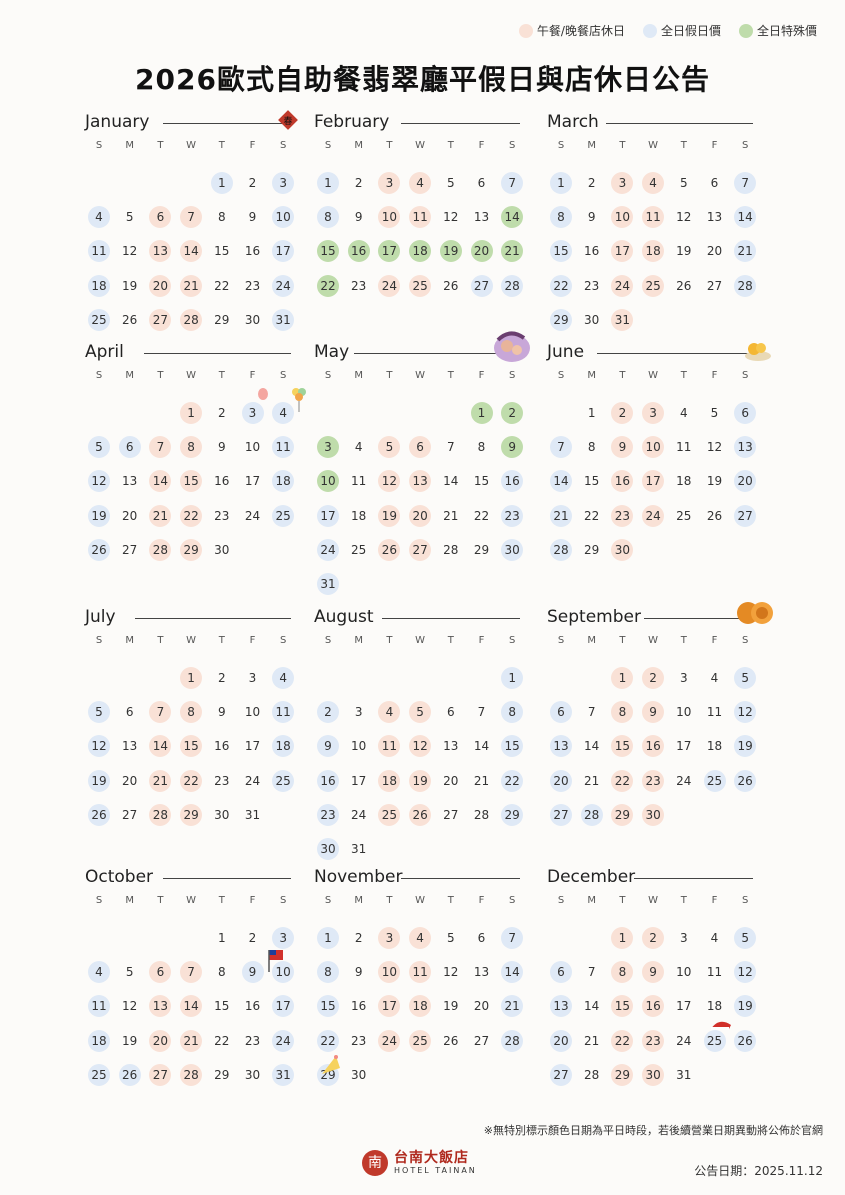 This screenshot has height=1195, width=845. Describe the element at coordinates (591, 877) in the screenshot. I see `month-name: December` at that location.